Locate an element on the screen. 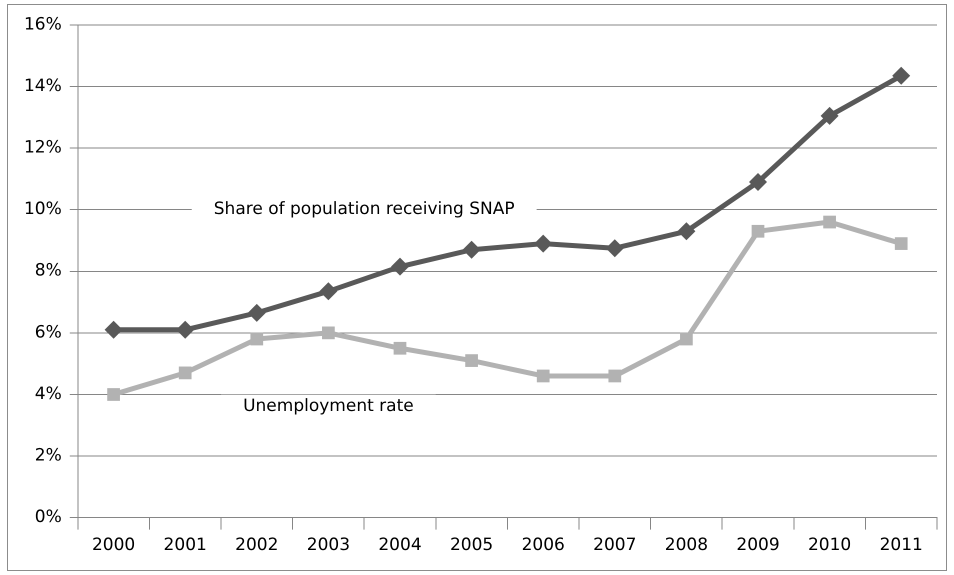 This screenshot has width=954, height=575. x-tick-label: 2007 is located at coordinates (614, 545).